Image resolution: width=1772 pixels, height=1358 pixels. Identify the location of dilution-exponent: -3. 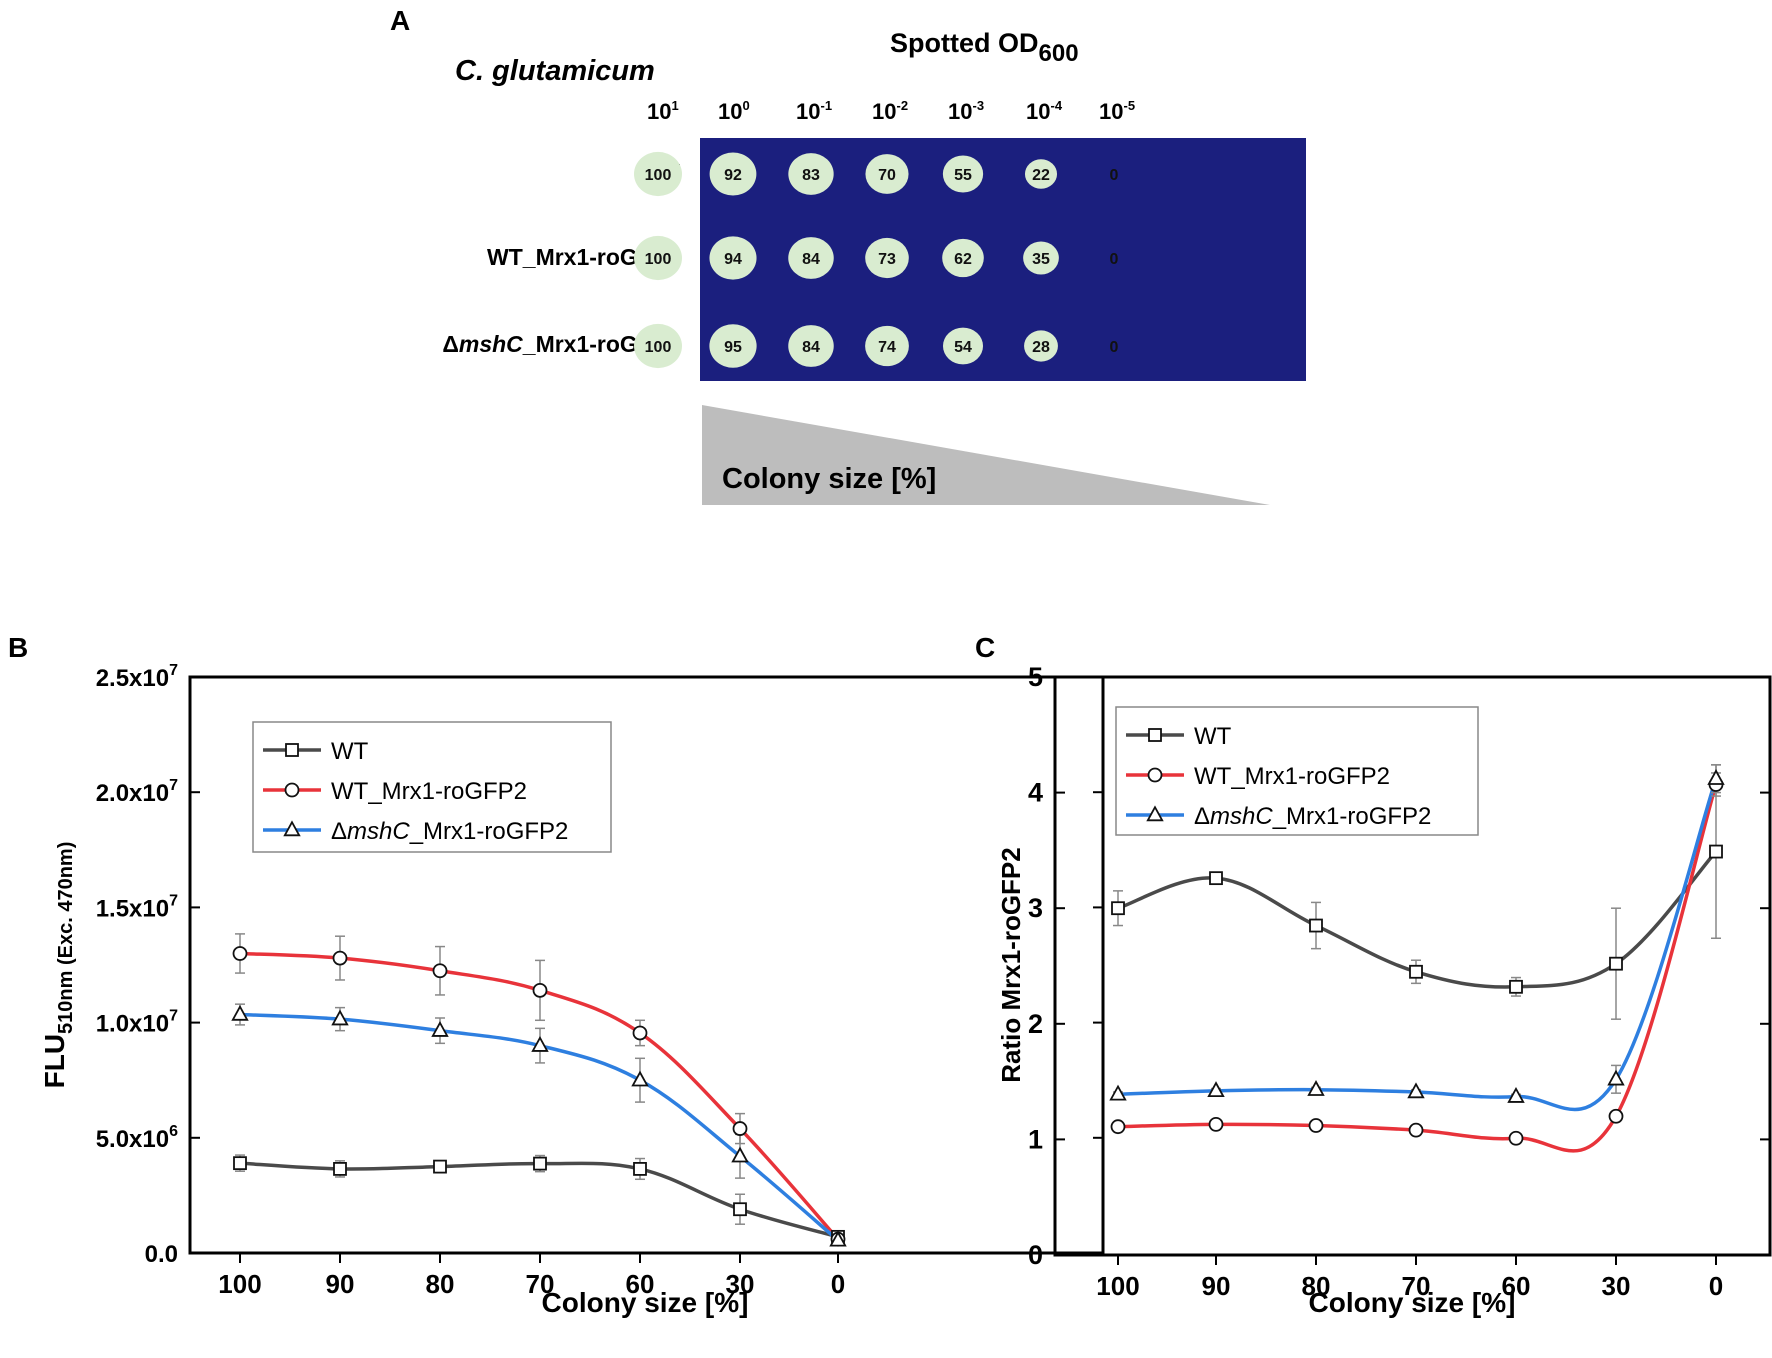
(978, 105).